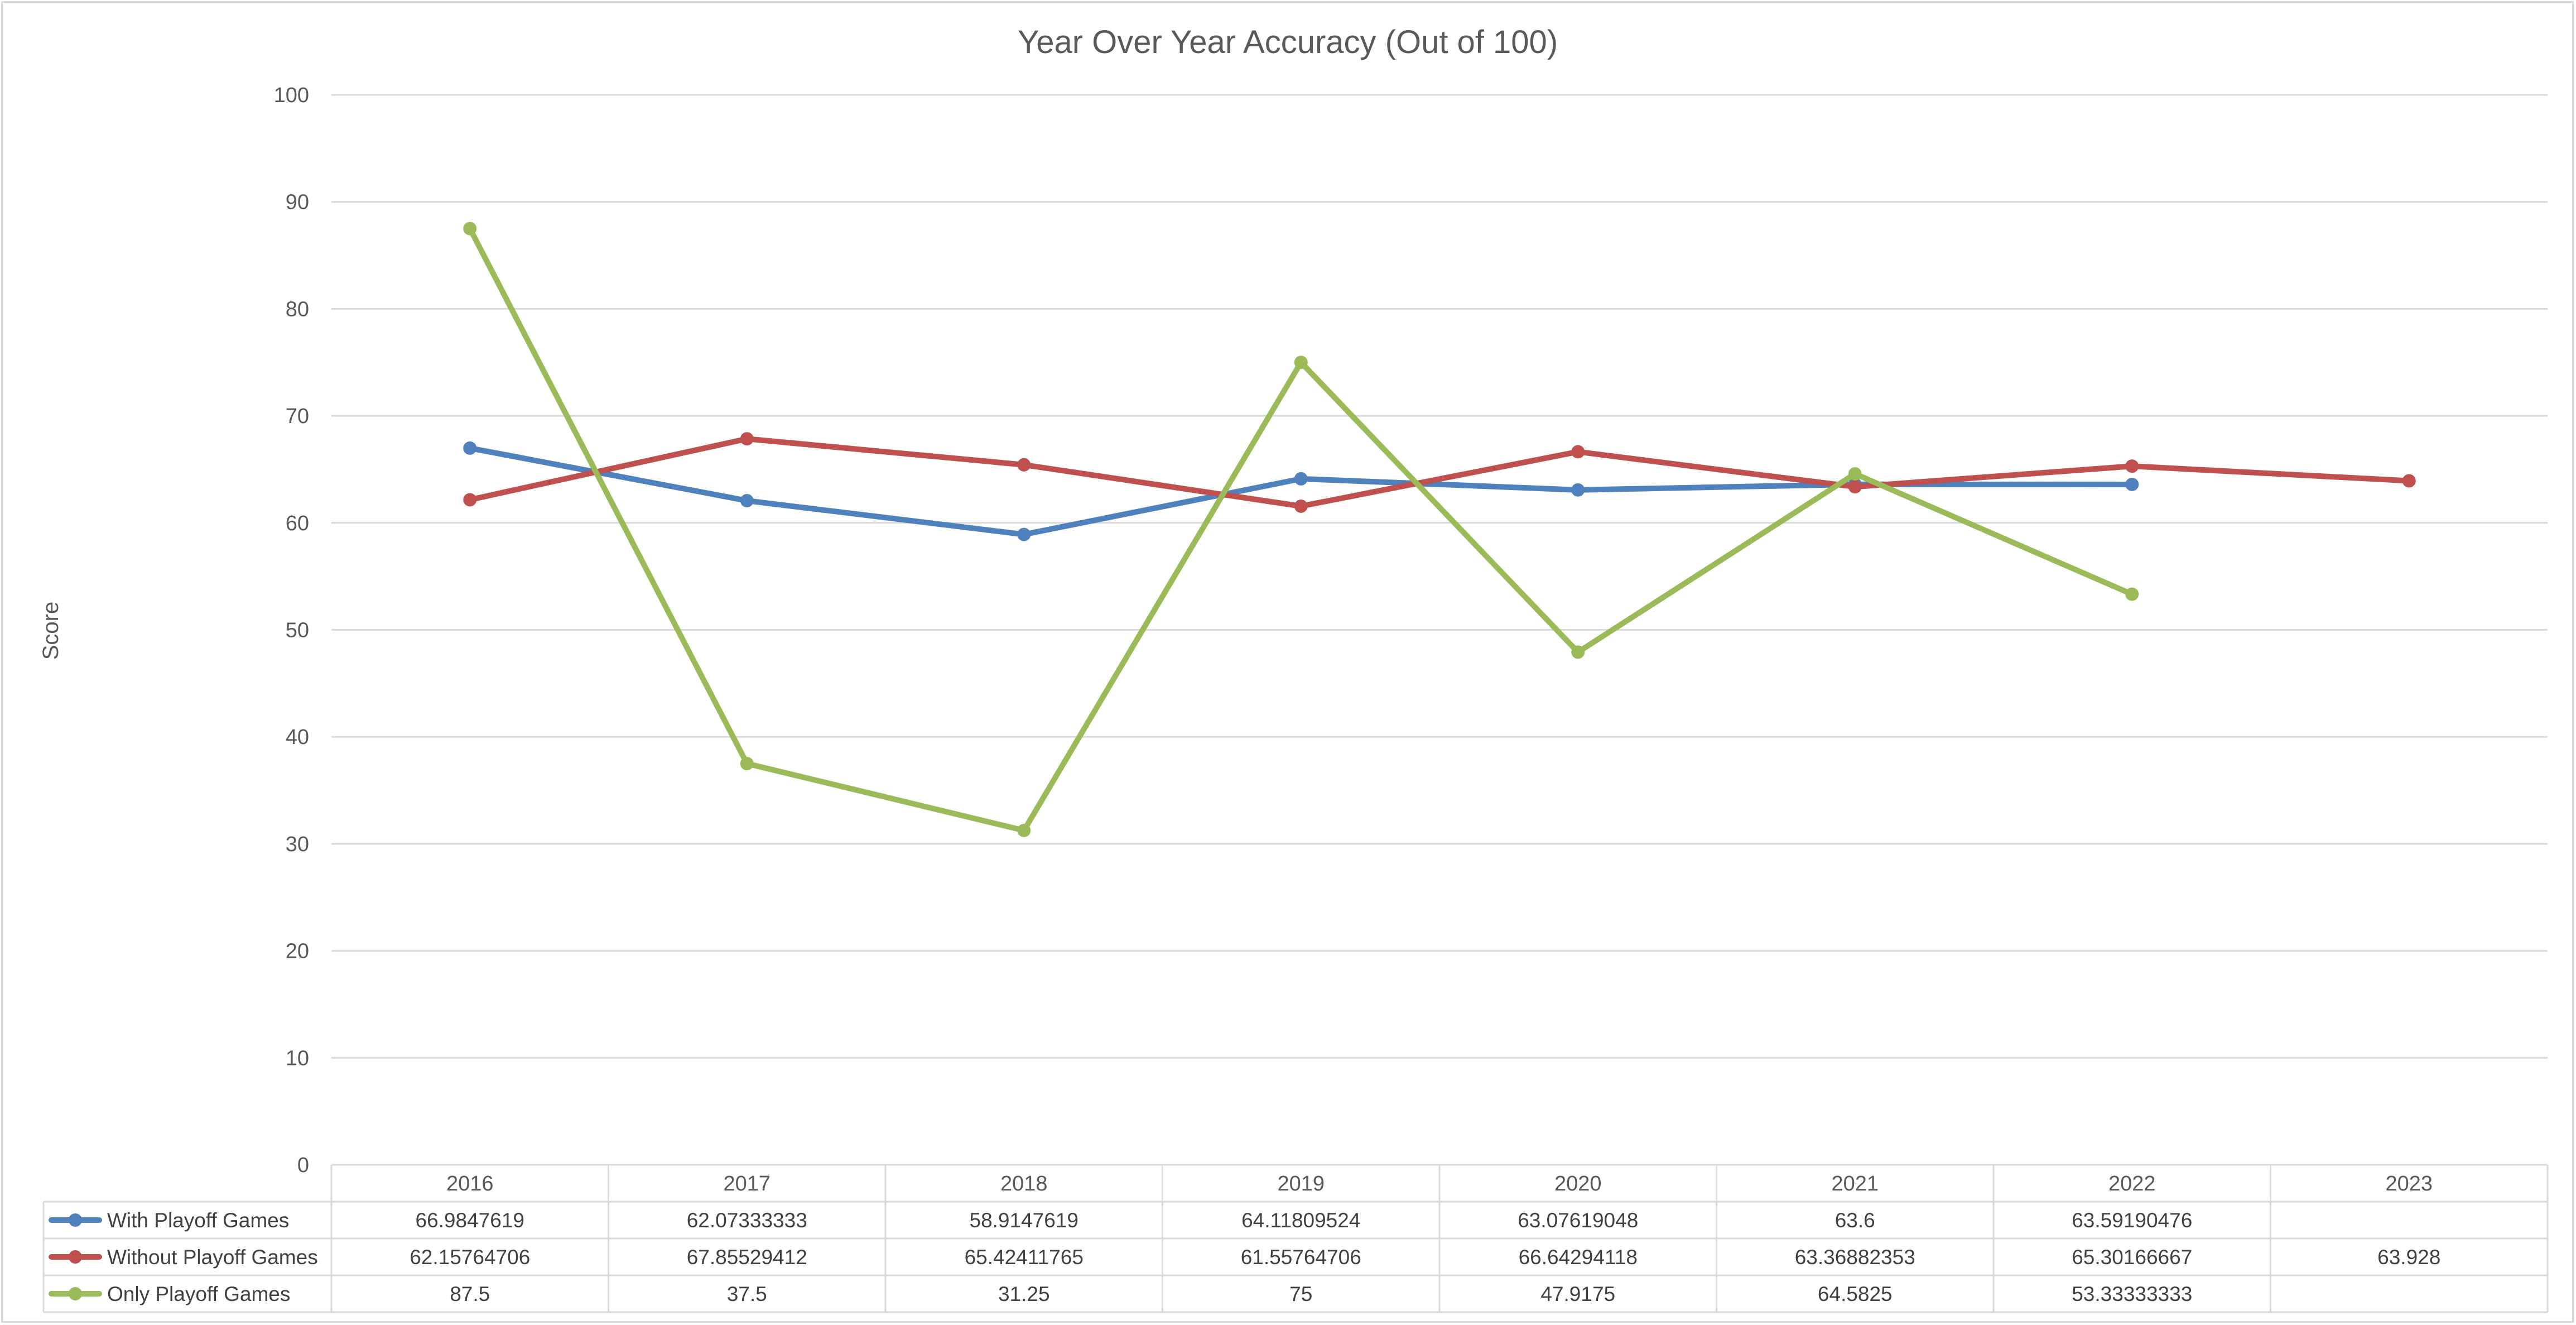  I want to click on data-label: 63.928, so click(2409, 1257).